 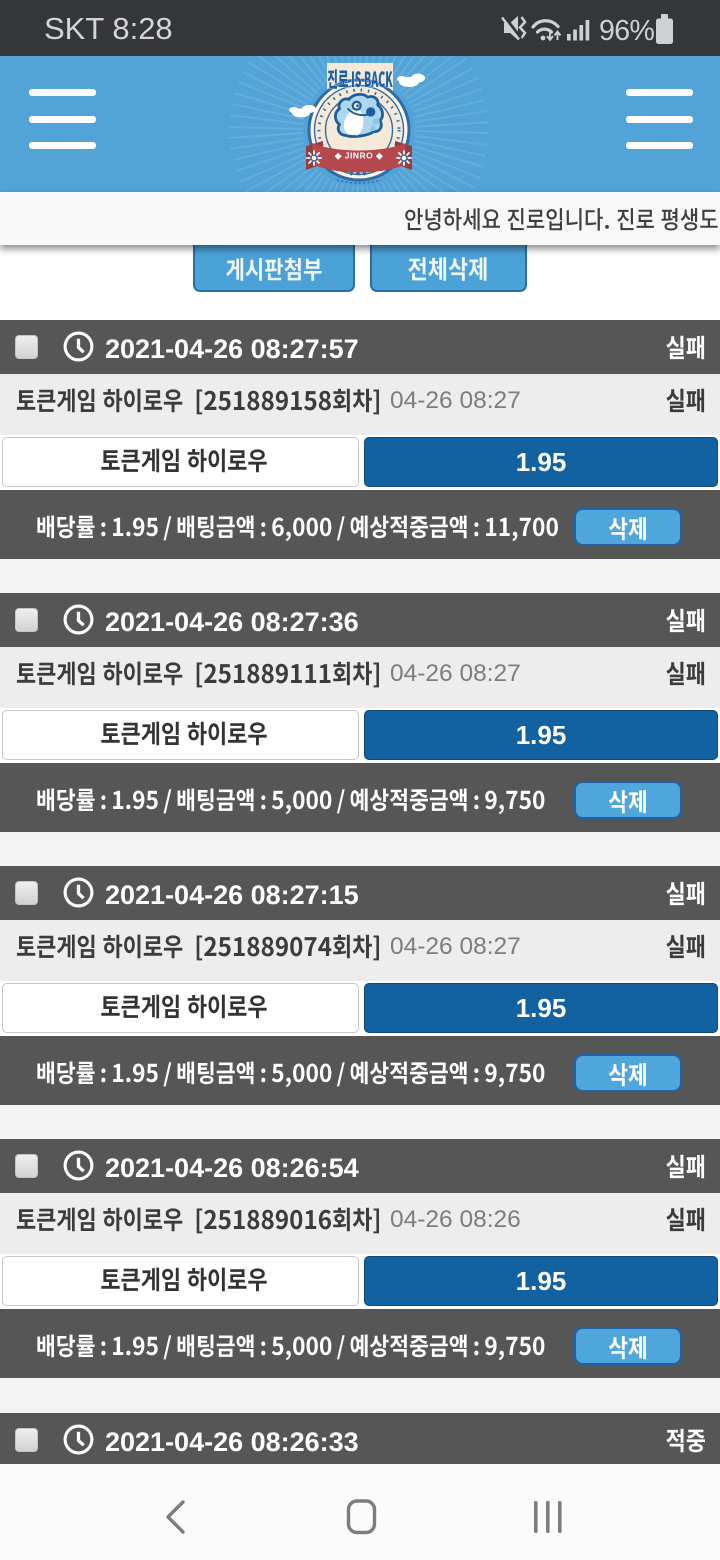 I want to click on svg-text: 2021-04-26 08:26:54, so click(x=232, y=1168).